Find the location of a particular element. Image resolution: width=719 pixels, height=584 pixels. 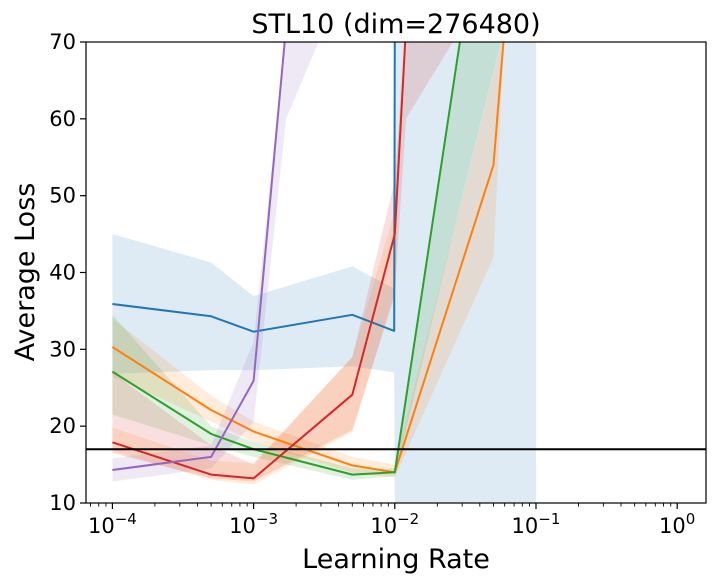

x-tick-label: 10⁻⁴ is located at coordinates (112, 524).